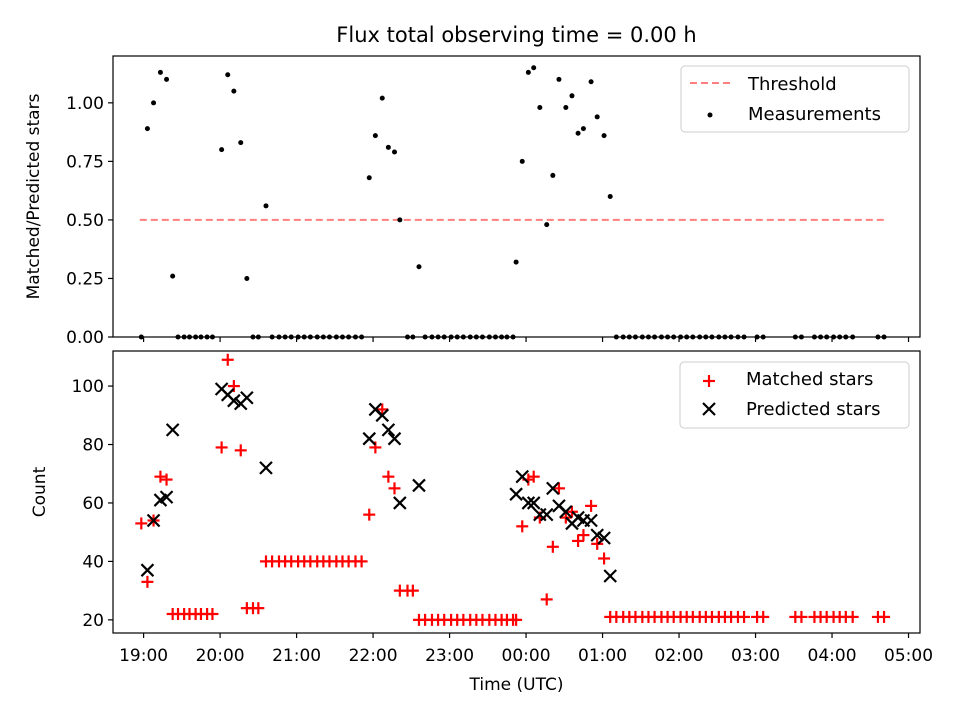 This screenshot has height=724, width=960. What do you see at coordinates (794, 395) in the screenshot?
I see `panel-counts-legend: Matched stars Predicted stars` at bounding box center [794, 395].